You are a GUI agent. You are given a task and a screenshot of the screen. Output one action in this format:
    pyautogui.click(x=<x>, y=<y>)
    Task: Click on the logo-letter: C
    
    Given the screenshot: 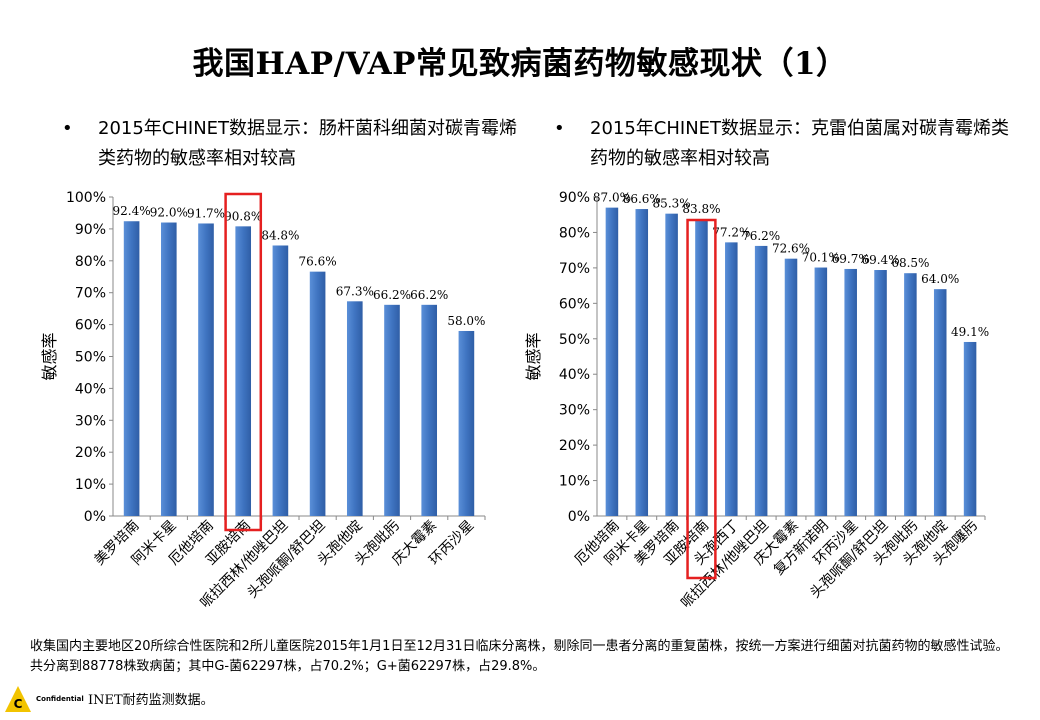 What is the action you would take?
    pyautogui.click(x=18, y=704)
    